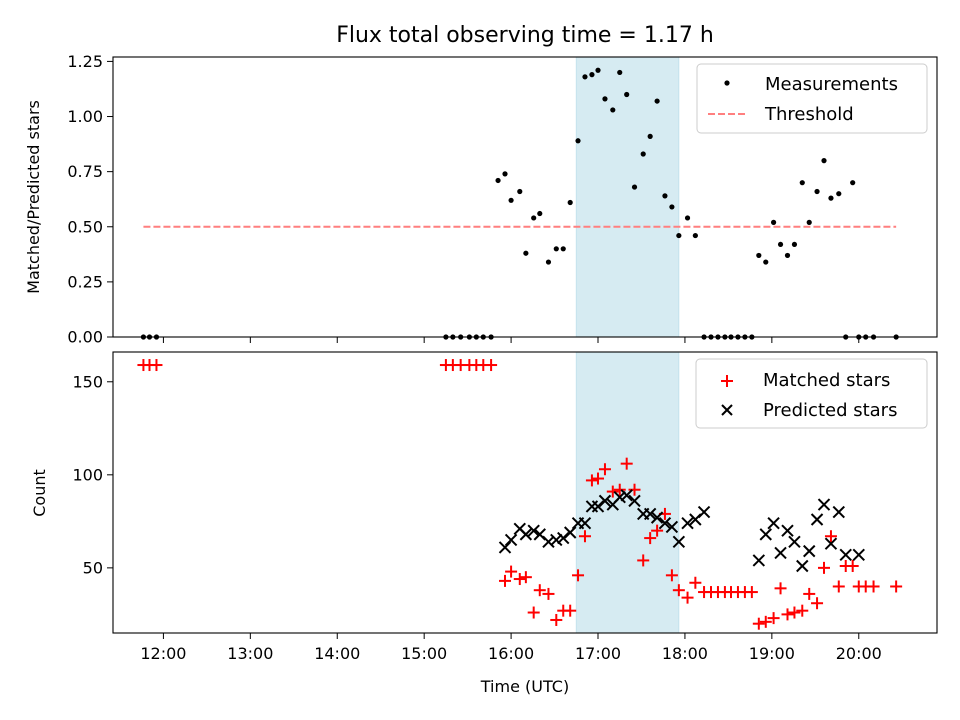 This screenshot has height=720, width=960. What do you see at coordinates (511, 340) in the screenshot?
I see `top-x-ticks` at bounding box center [511, 340].